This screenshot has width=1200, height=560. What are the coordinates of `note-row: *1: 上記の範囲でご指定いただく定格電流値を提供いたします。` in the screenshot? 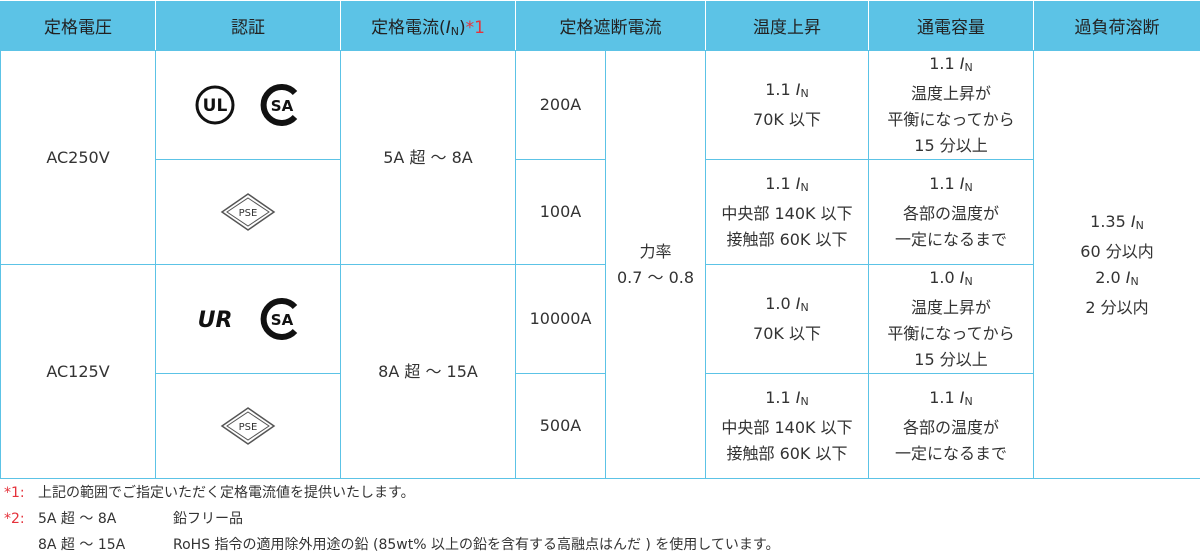 It's located at (392, 493).